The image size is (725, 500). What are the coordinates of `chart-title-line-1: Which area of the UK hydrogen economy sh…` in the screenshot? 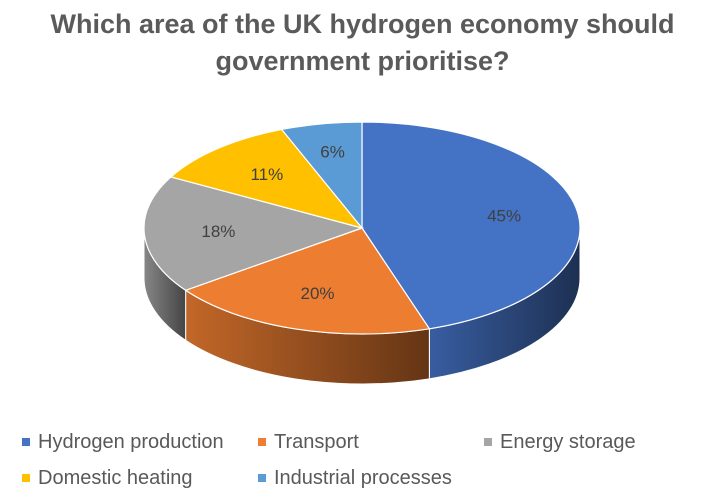 It's located at (362, 24).